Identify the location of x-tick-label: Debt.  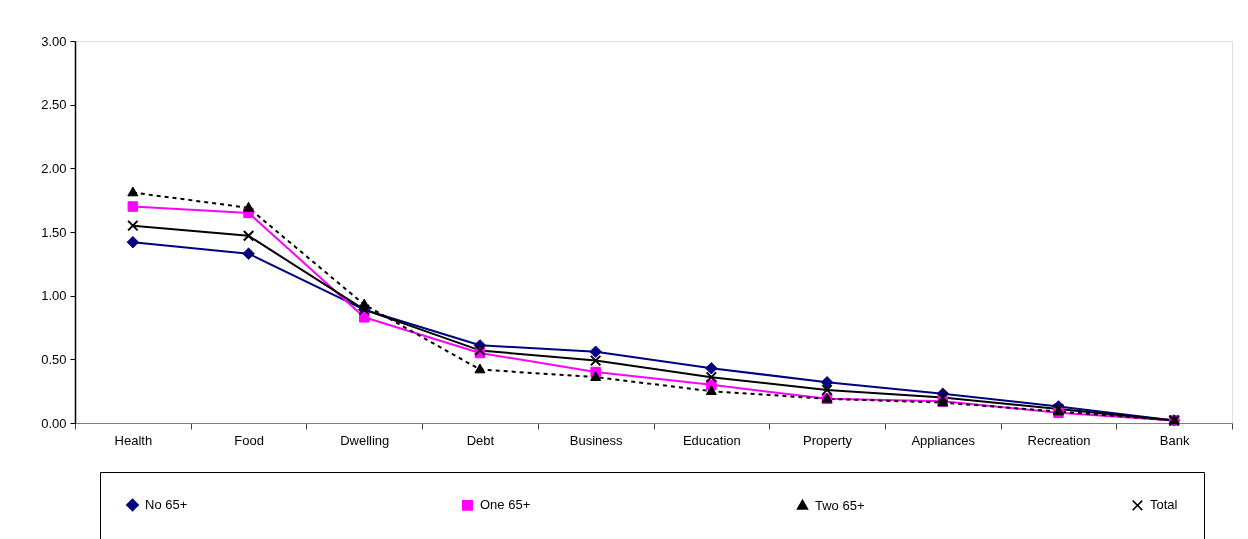
(480, 440).